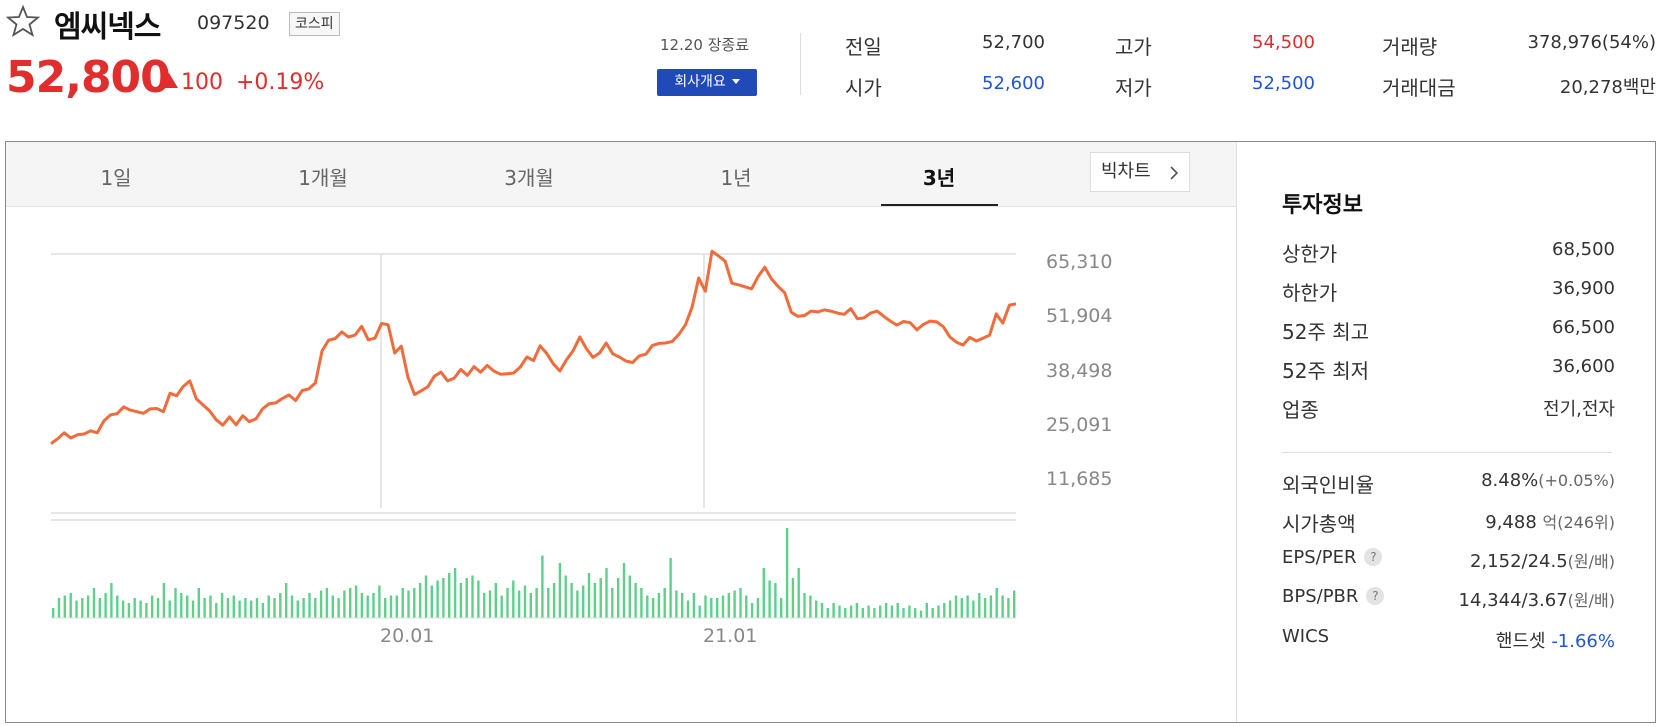 The height and width of the screenshot is (727, 1661). Describe the element at coordinates (169, 80) in the screenshot. I see `up-triangle-icon` at that location.